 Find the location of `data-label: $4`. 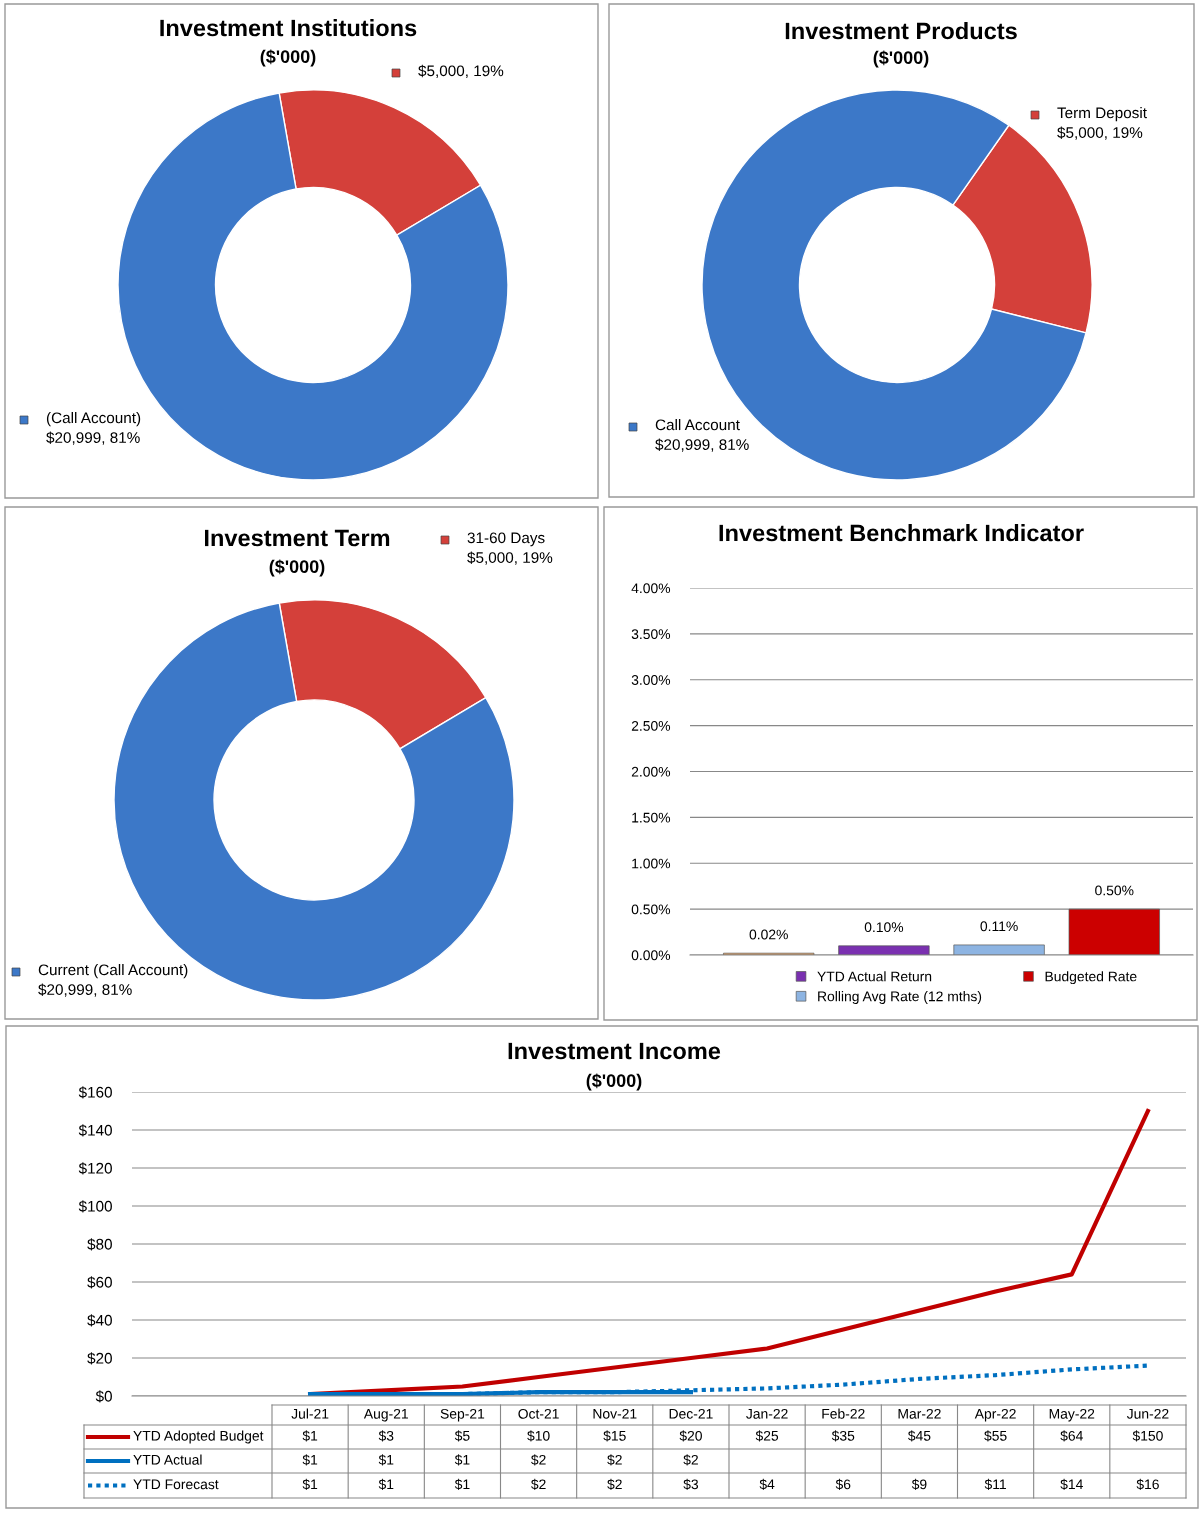

data-label: $4 is located at coordinates (767, 1484).